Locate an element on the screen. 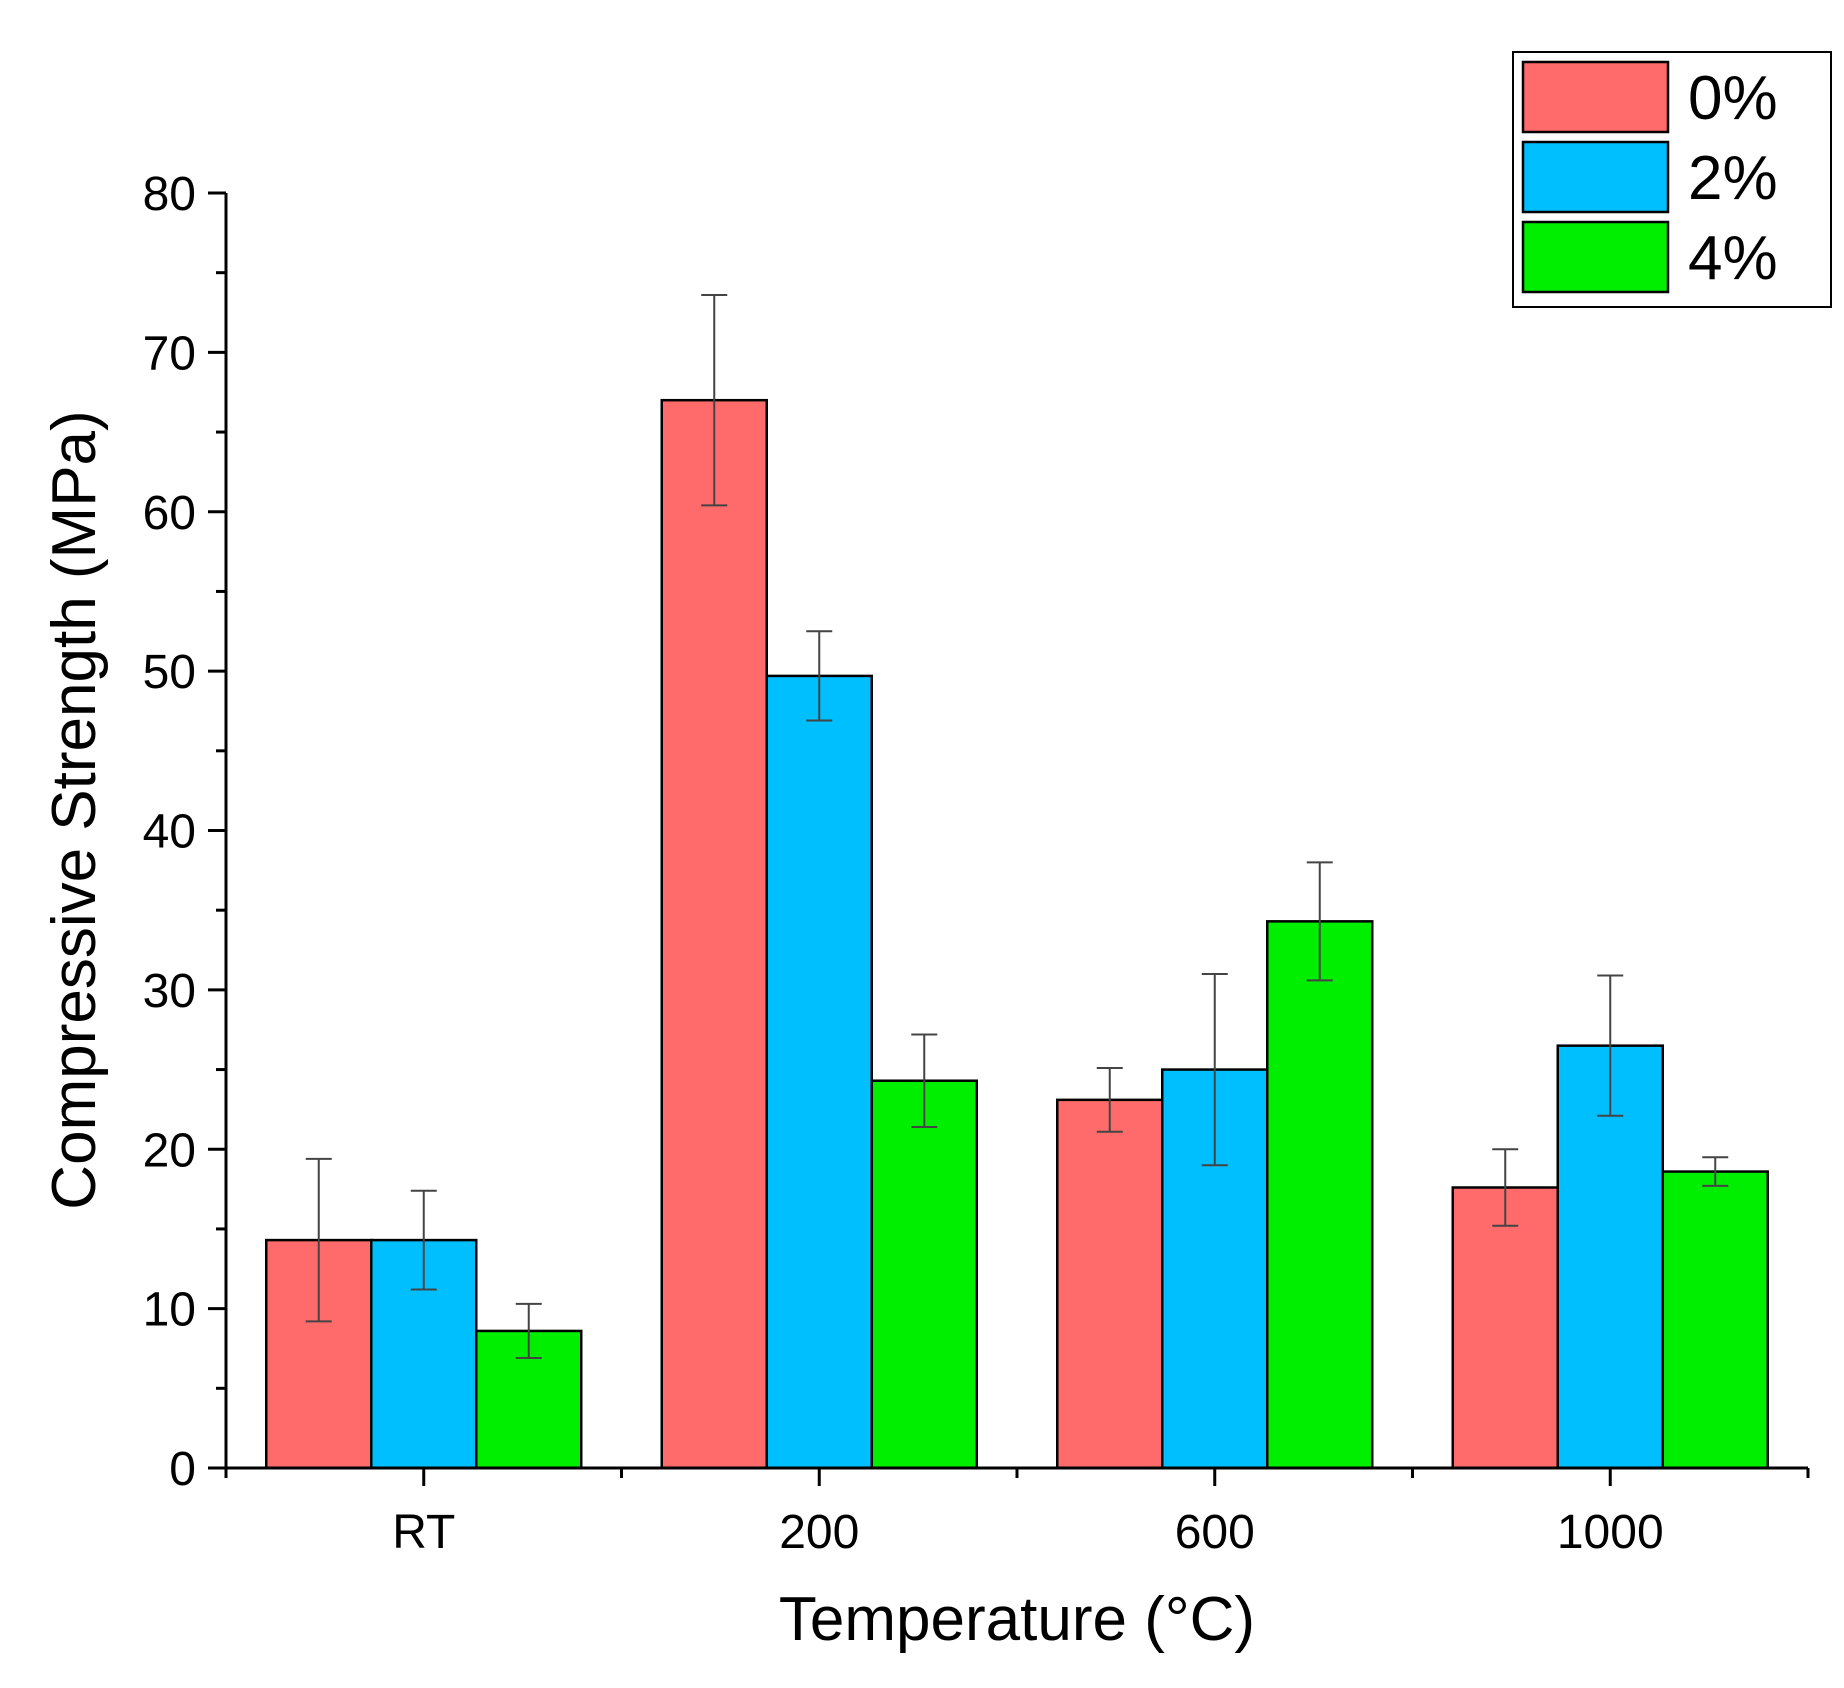 This screenshot has height=1688, width=1844. legend-label-4pct: 4% is located at coordinates (1733, 258).